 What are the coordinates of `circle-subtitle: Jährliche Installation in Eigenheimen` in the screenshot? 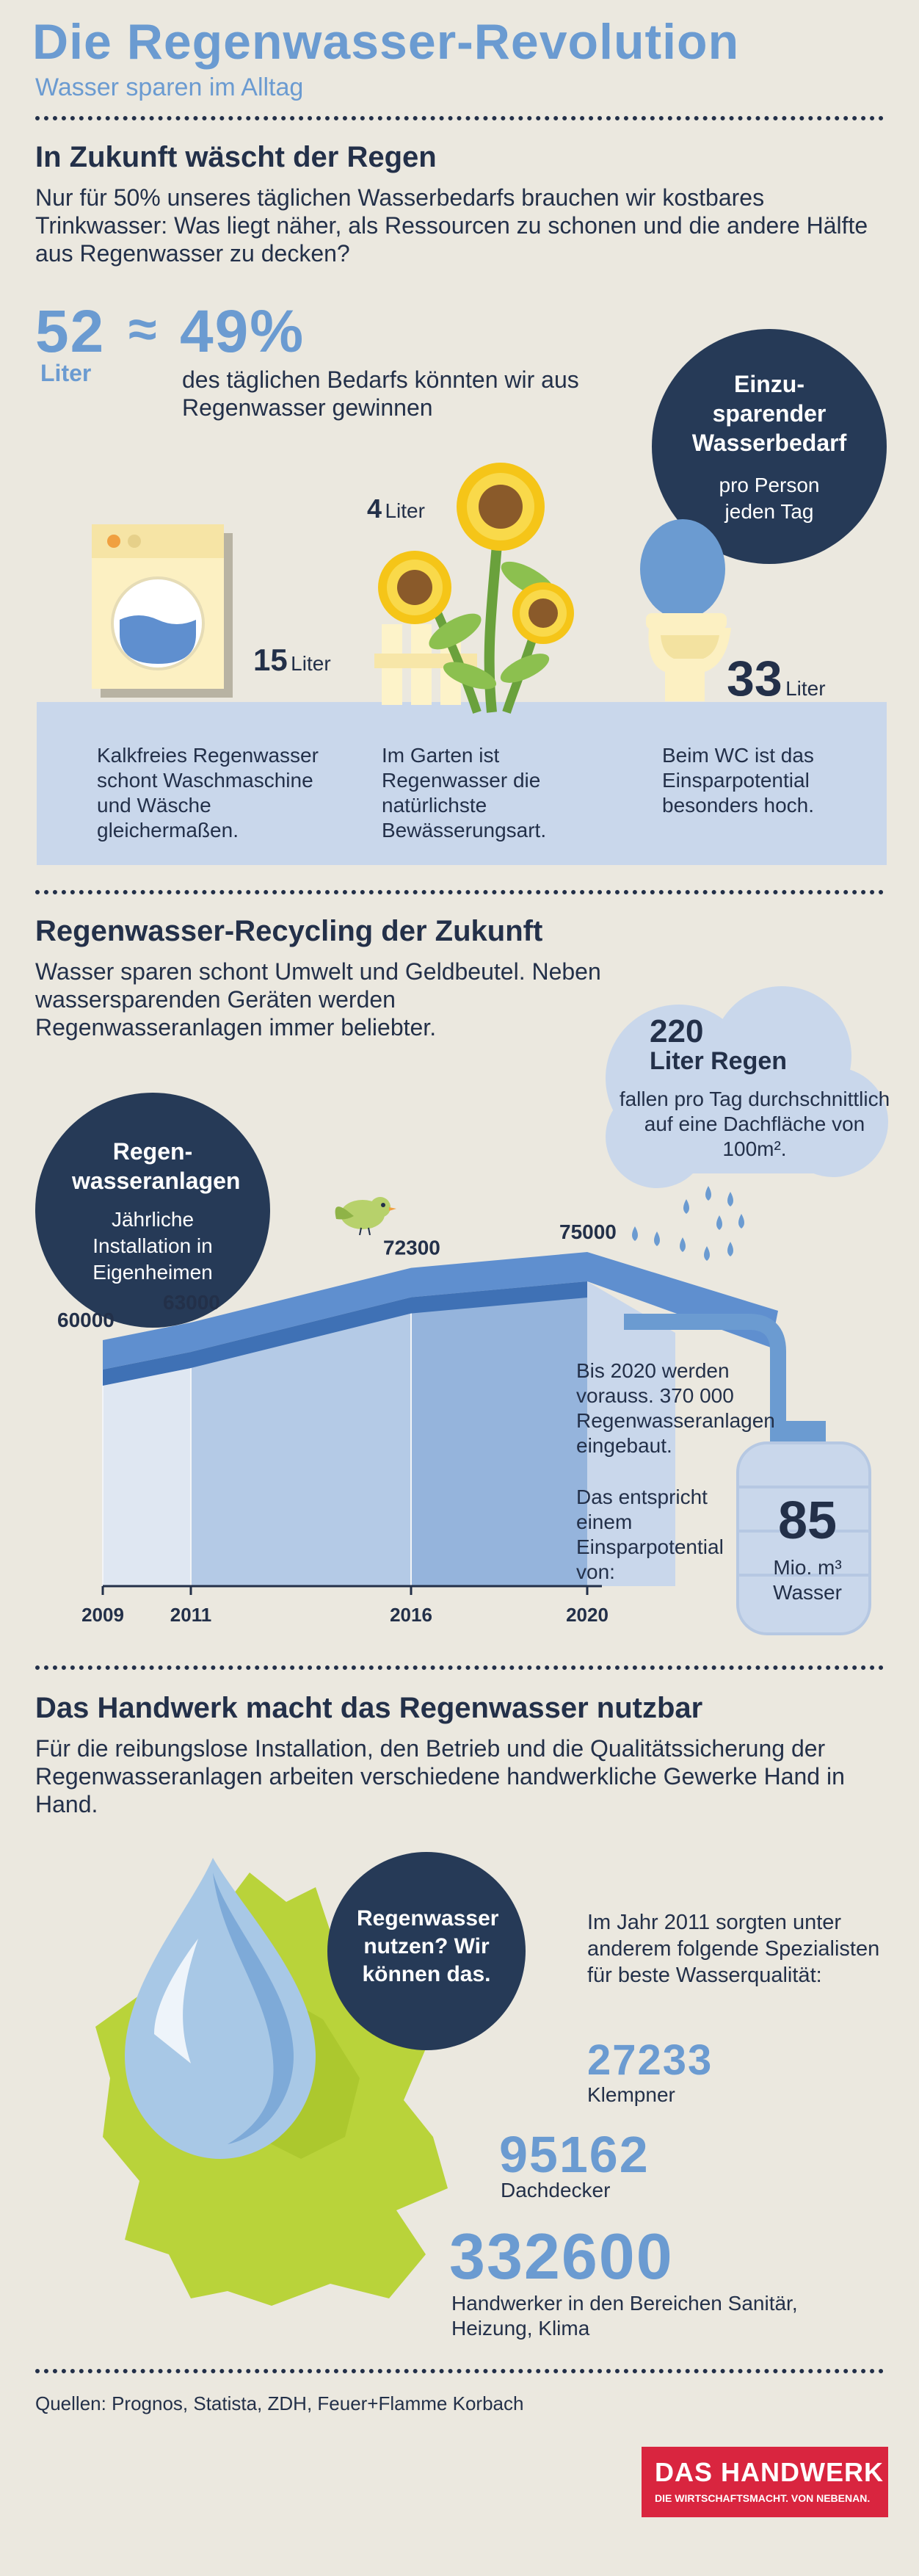 It's located at (153, 1246).